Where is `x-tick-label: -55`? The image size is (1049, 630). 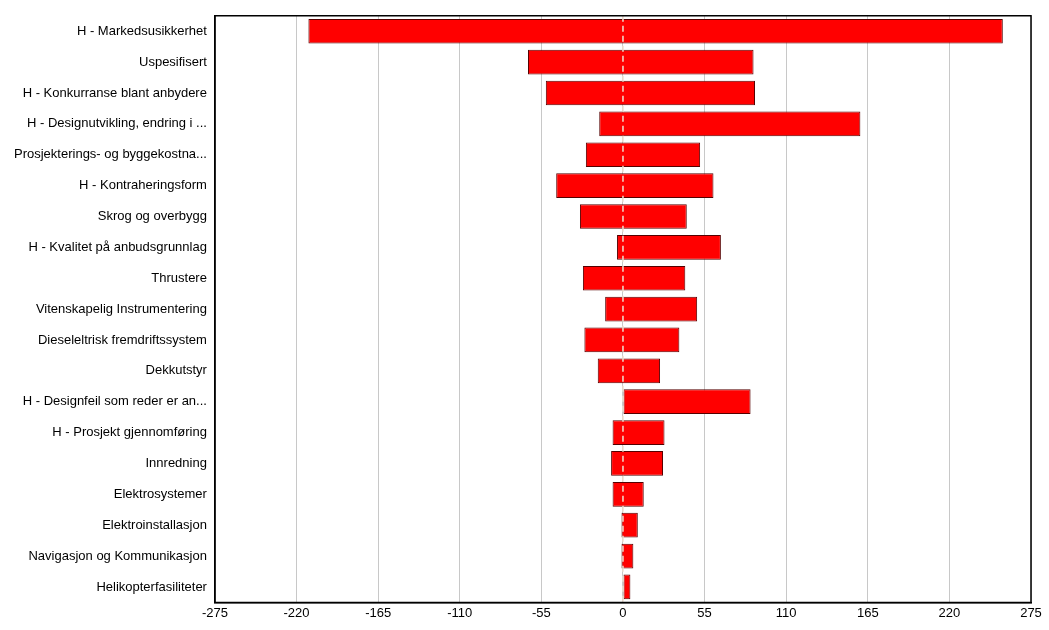
x-tick-label: -55 is located at coordinates (541, 612).